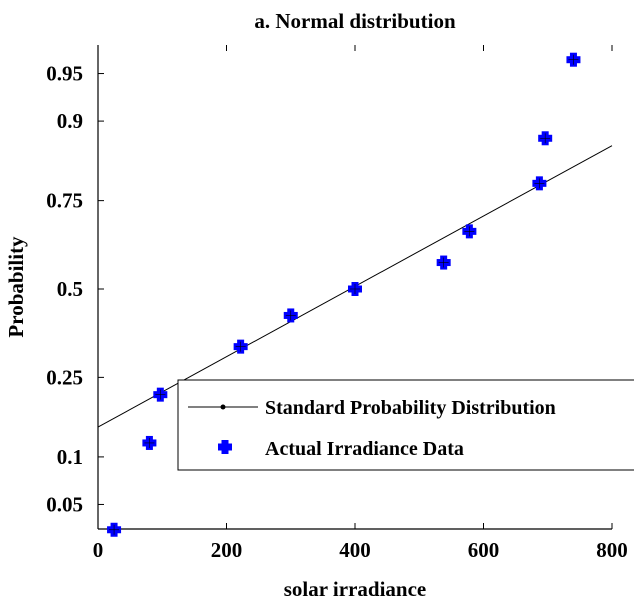  What do you see at coordinates (70, 457) in the screenshot?
I see `y-tick-label: 0.1` at bounding box center [70, 457].